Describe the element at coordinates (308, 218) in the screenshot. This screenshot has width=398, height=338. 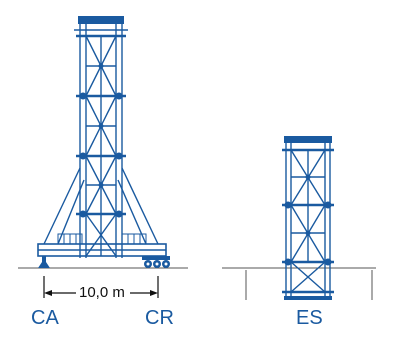
I see `embedded-tower` at that location.